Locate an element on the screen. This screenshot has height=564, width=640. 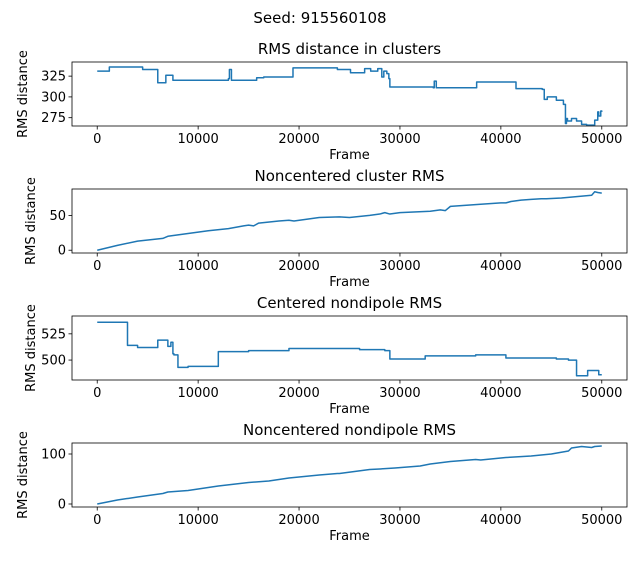
panel-title: Centered nondipole RMS is located at coordinates (349, 303).